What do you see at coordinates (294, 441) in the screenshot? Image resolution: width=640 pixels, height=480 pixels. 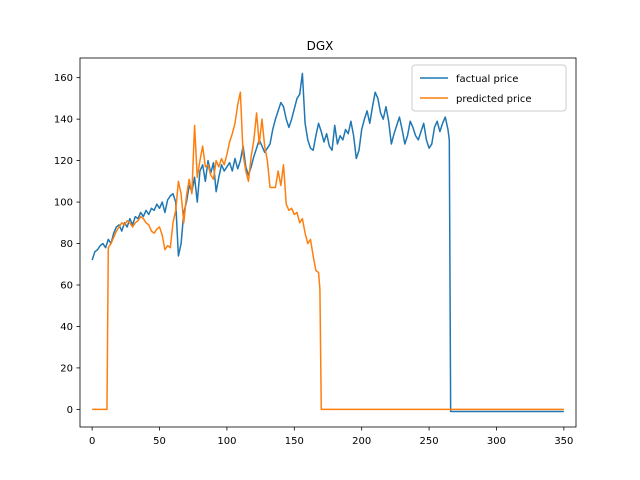 I see `x-tick-label: 150` at bounding box center [294, 441].